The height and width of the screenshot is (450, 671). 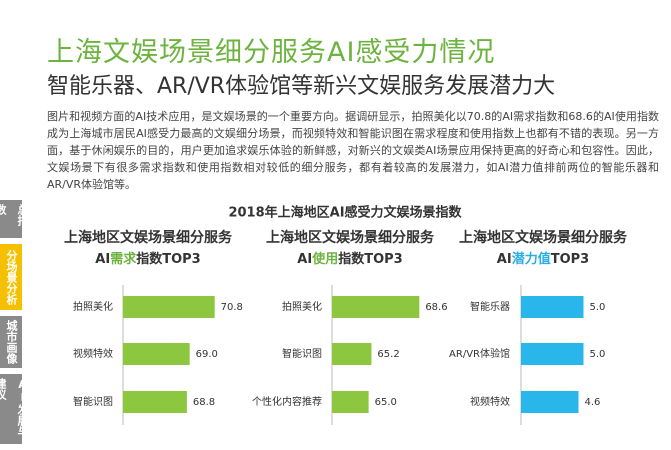 I want to click on value-label: 68.6, so click(x=436, y=307).